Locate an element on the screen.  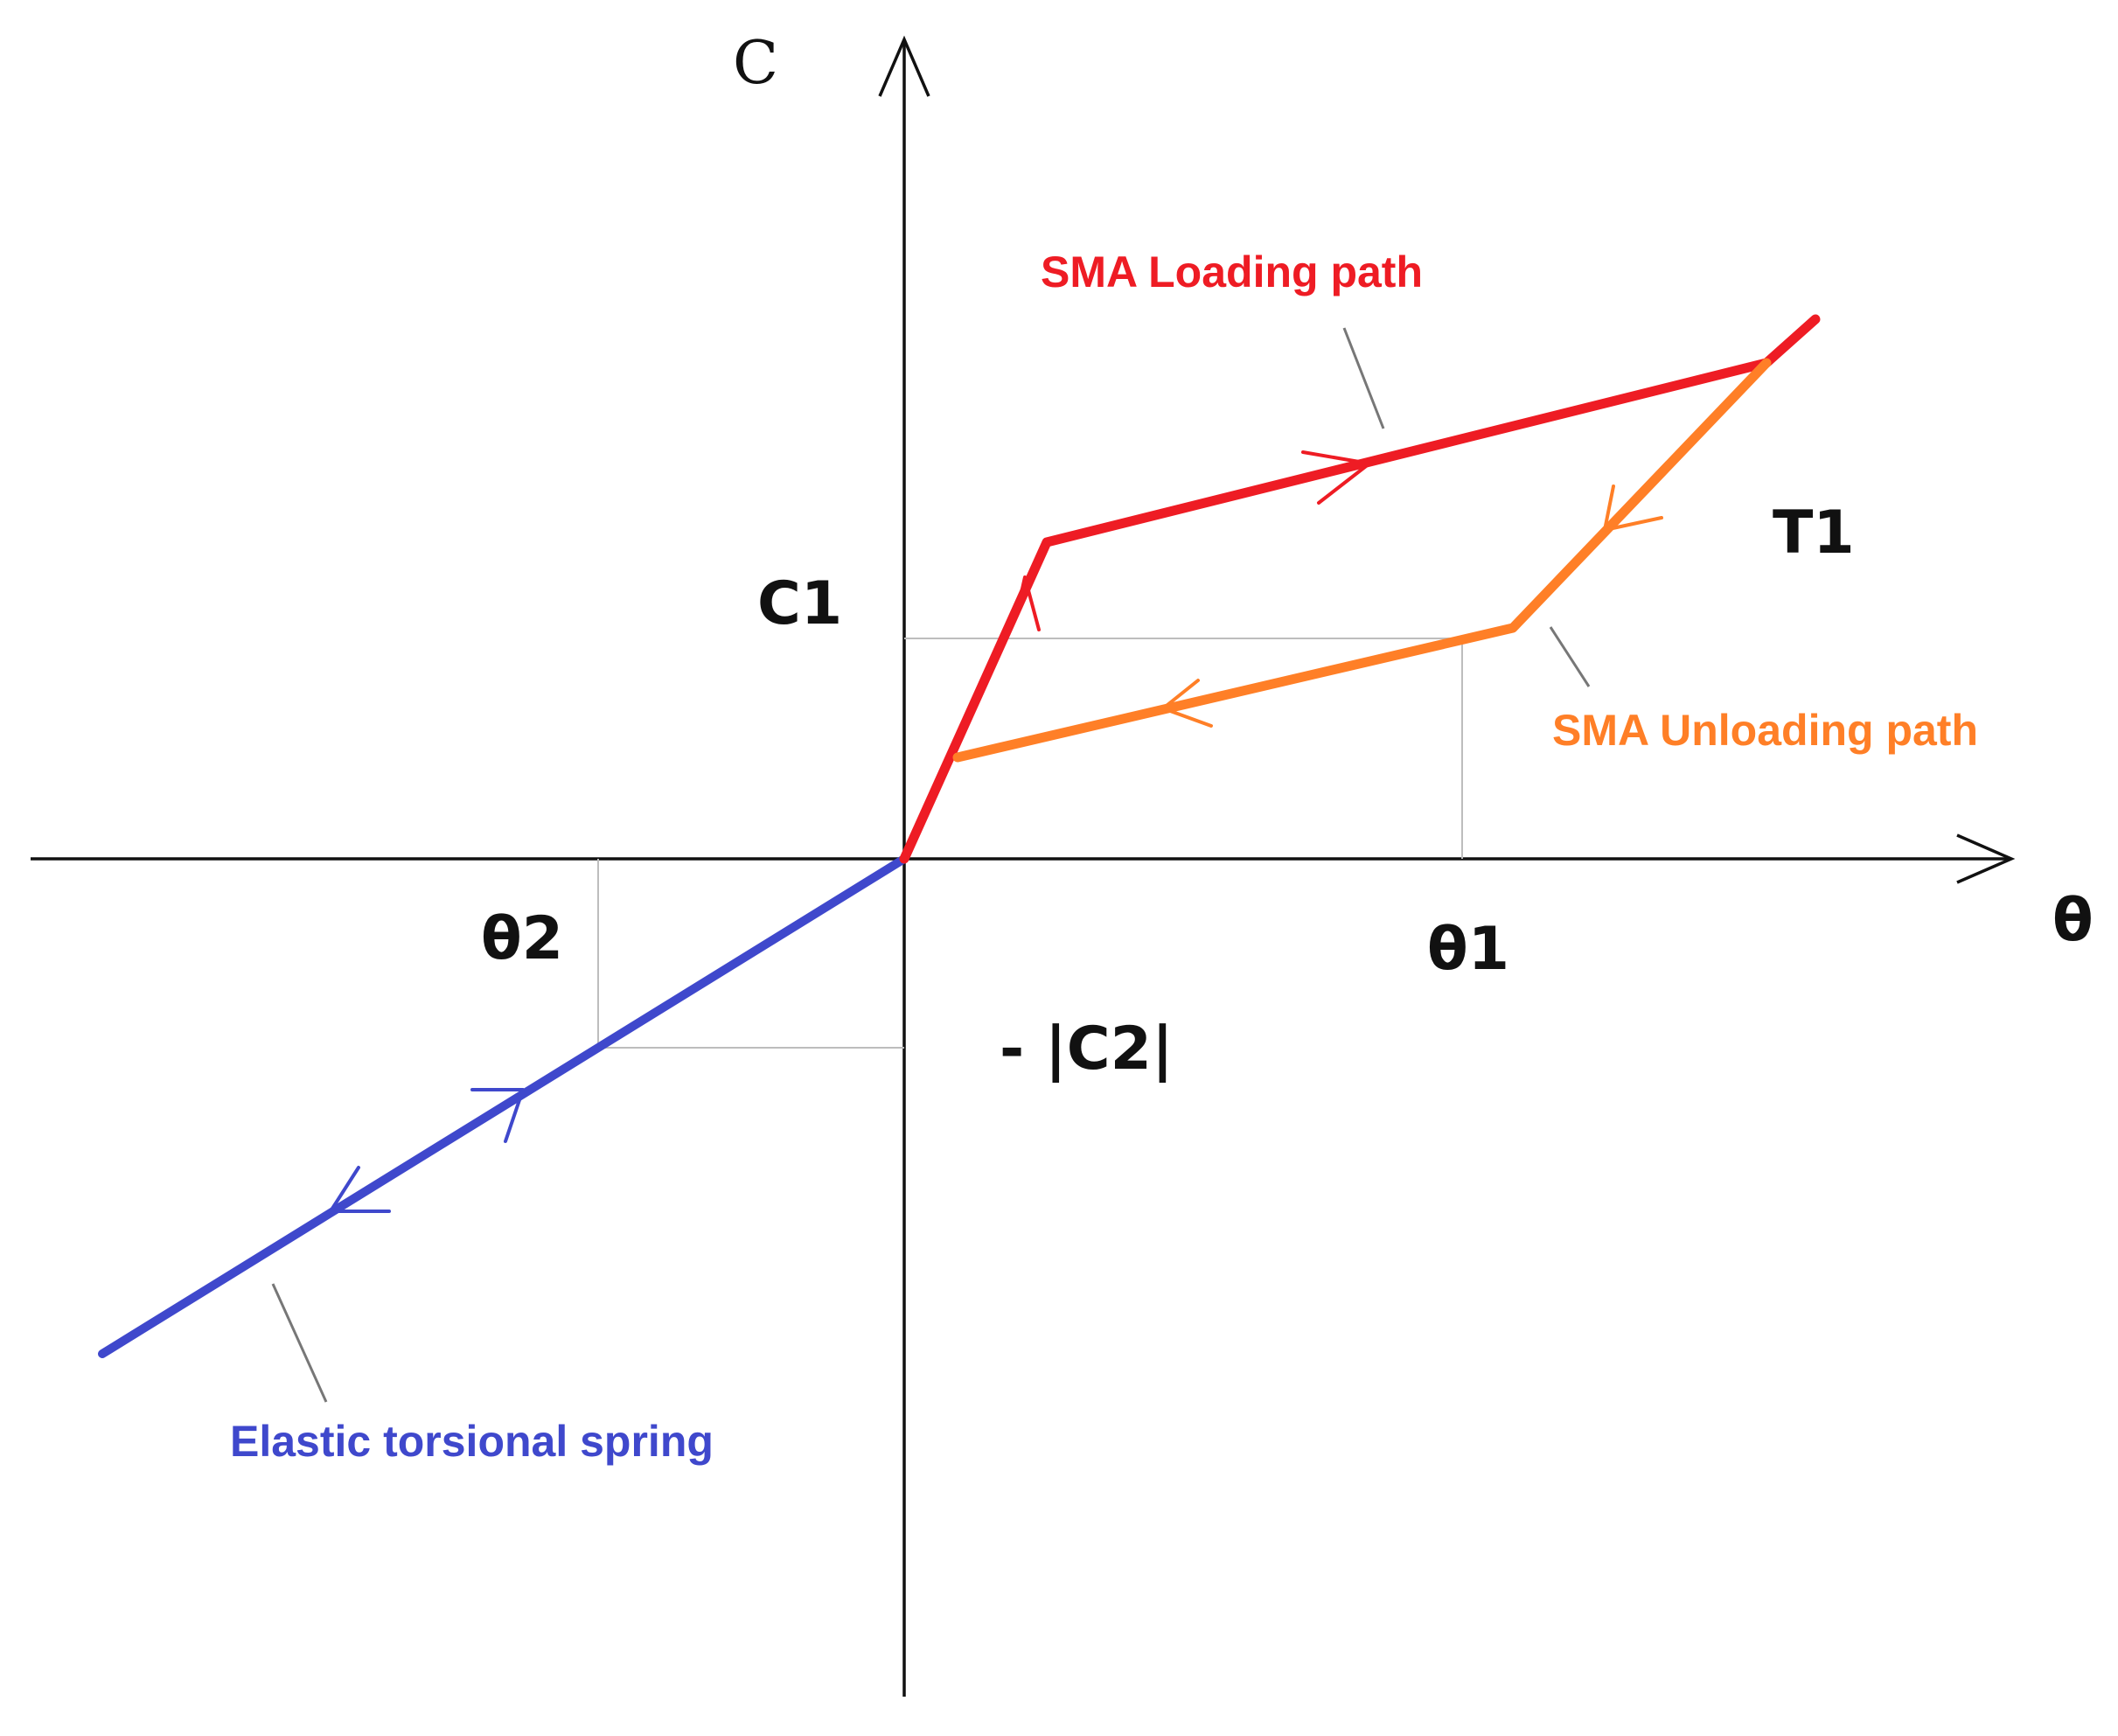
sma-loading-path is located at coordinates (1360, 589).